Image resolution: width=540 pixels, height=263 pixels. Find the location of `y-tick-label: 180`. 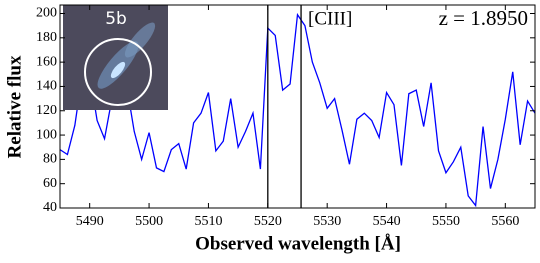

y-tick-label: 180 is located at coordinates (46, 37).